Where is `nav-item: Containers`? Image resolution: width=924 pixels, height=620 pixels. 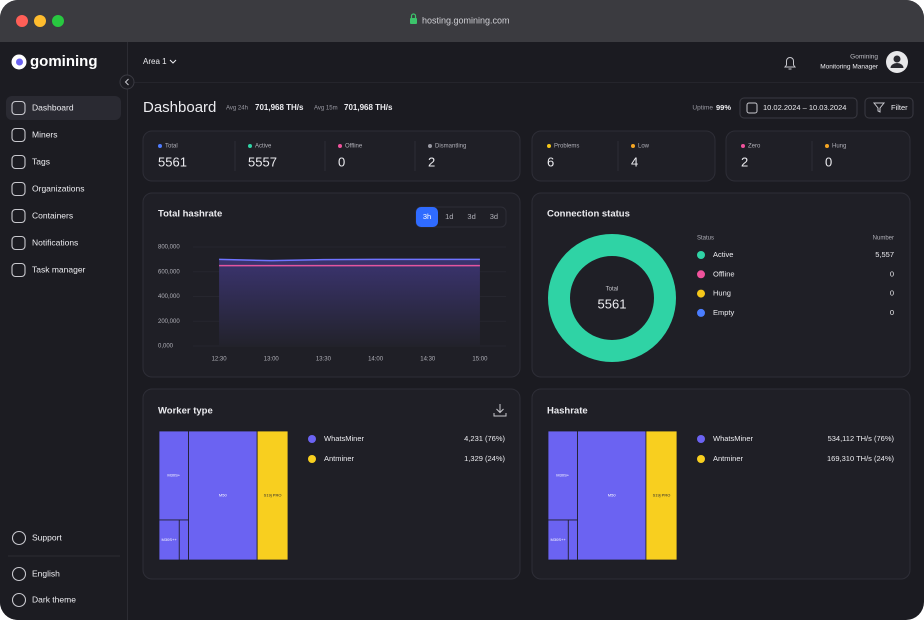 nav-item: Containers is located at coordinates (42, 216).